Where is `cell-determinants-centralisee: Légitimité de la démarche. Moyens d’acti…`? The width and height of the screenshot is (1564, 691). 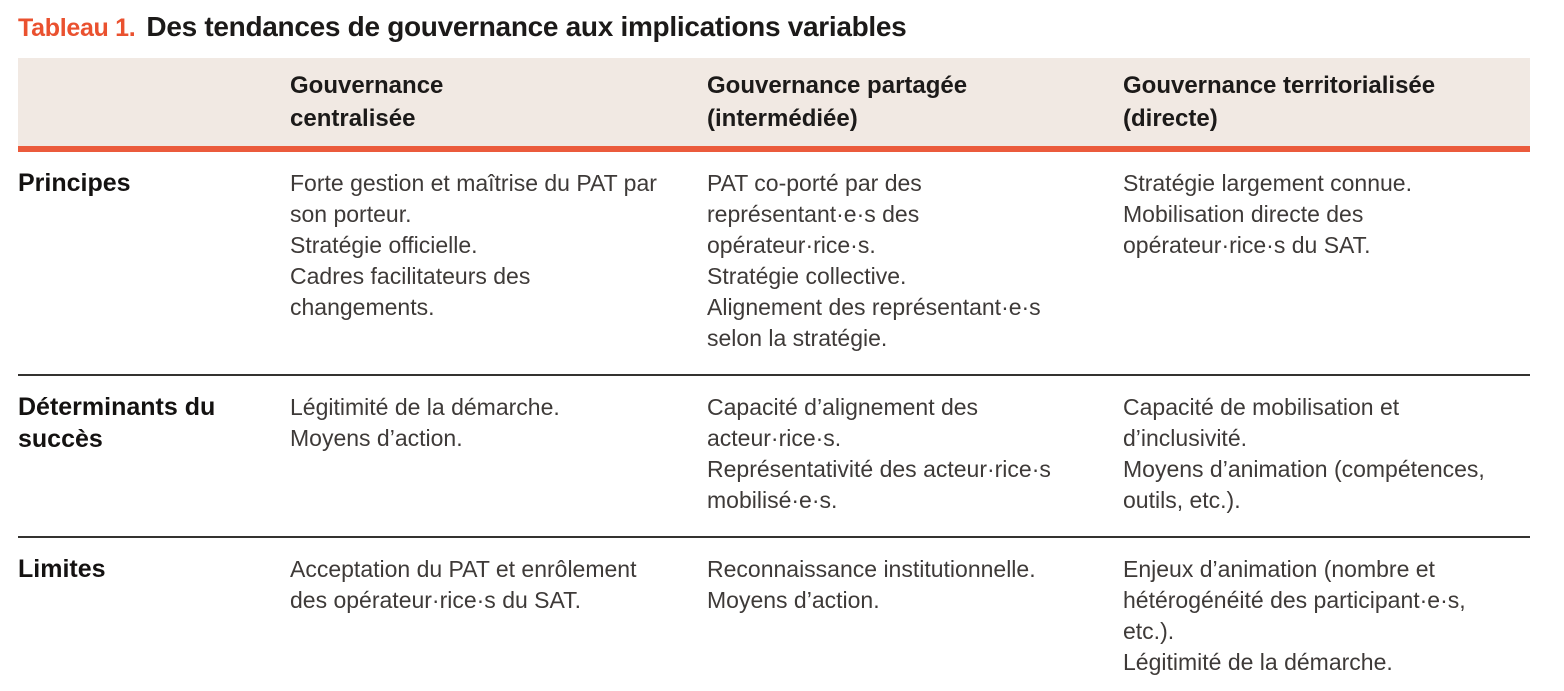
cell-determinants-centralisee: Légitimité de la démarche. Moyens d’acti… is located at coordinates (425, 422).